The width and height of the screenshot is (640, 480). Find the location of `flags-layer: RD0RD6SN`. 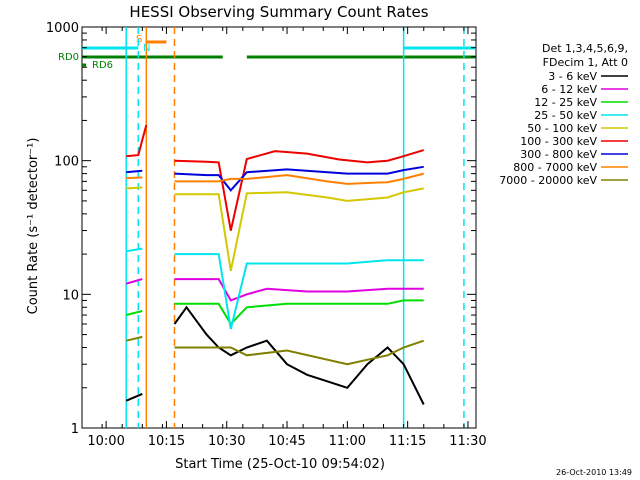

flags-layer: RD0RD6SN is located at coordinates (267, 52).